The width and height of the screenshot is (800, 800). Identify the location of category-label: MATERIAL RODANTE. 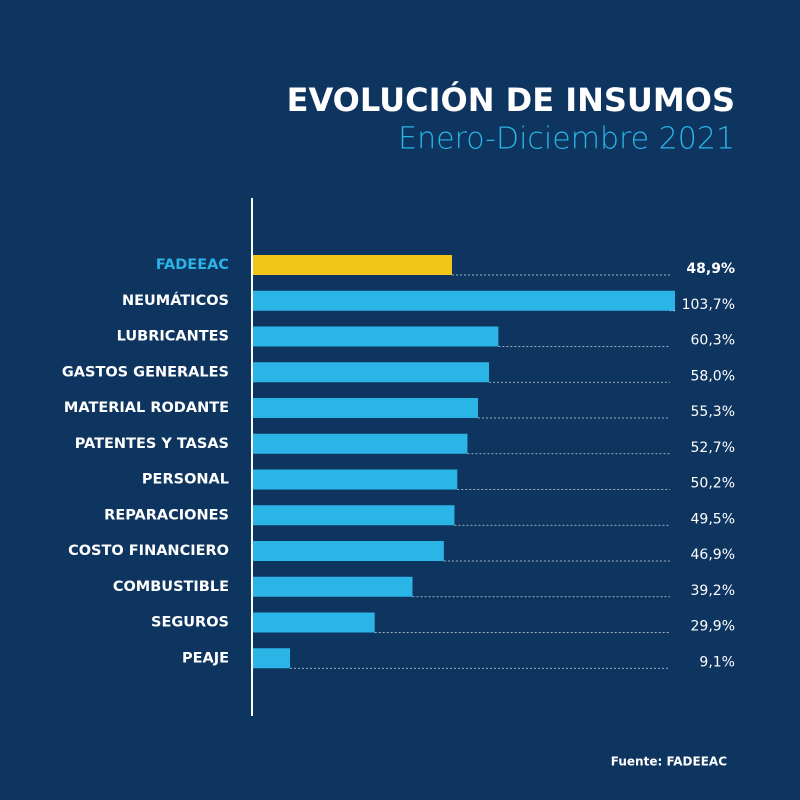
(146, 408).